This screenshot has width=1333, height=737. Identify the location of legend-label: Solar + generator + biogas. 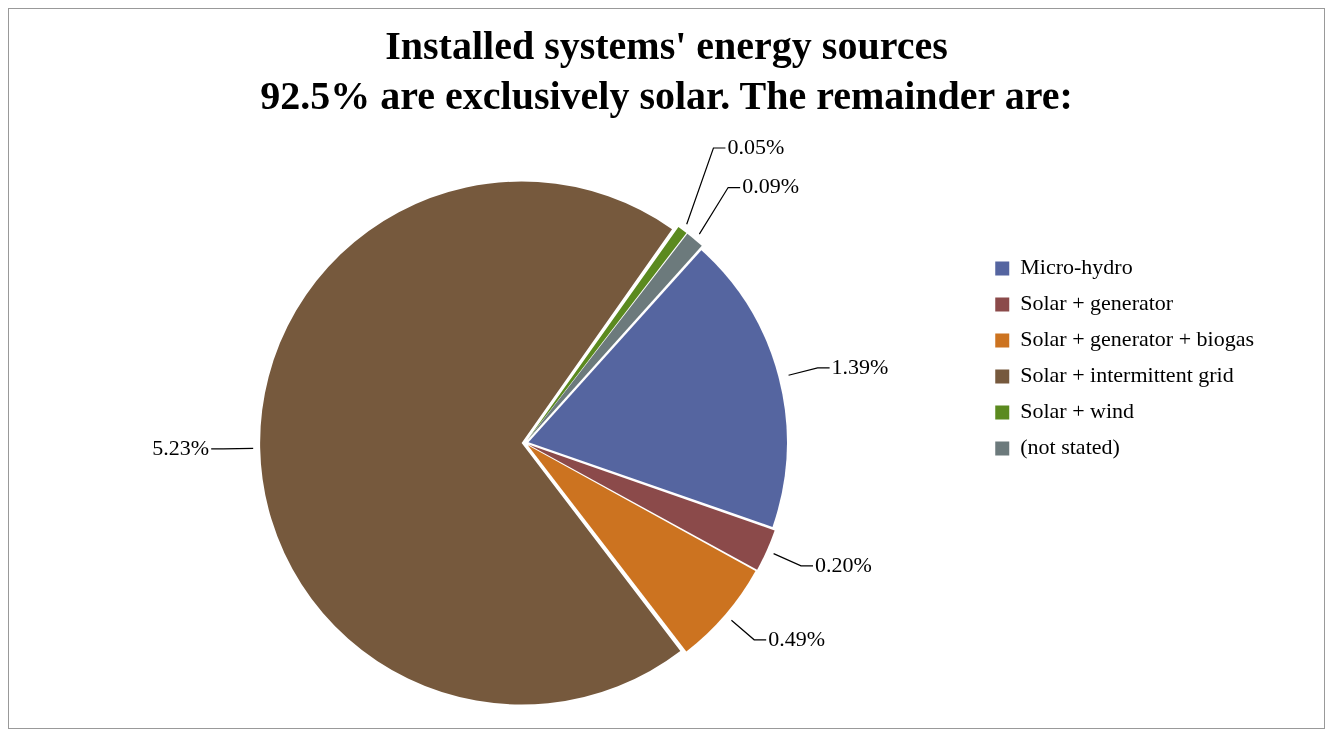
(1137, 339).